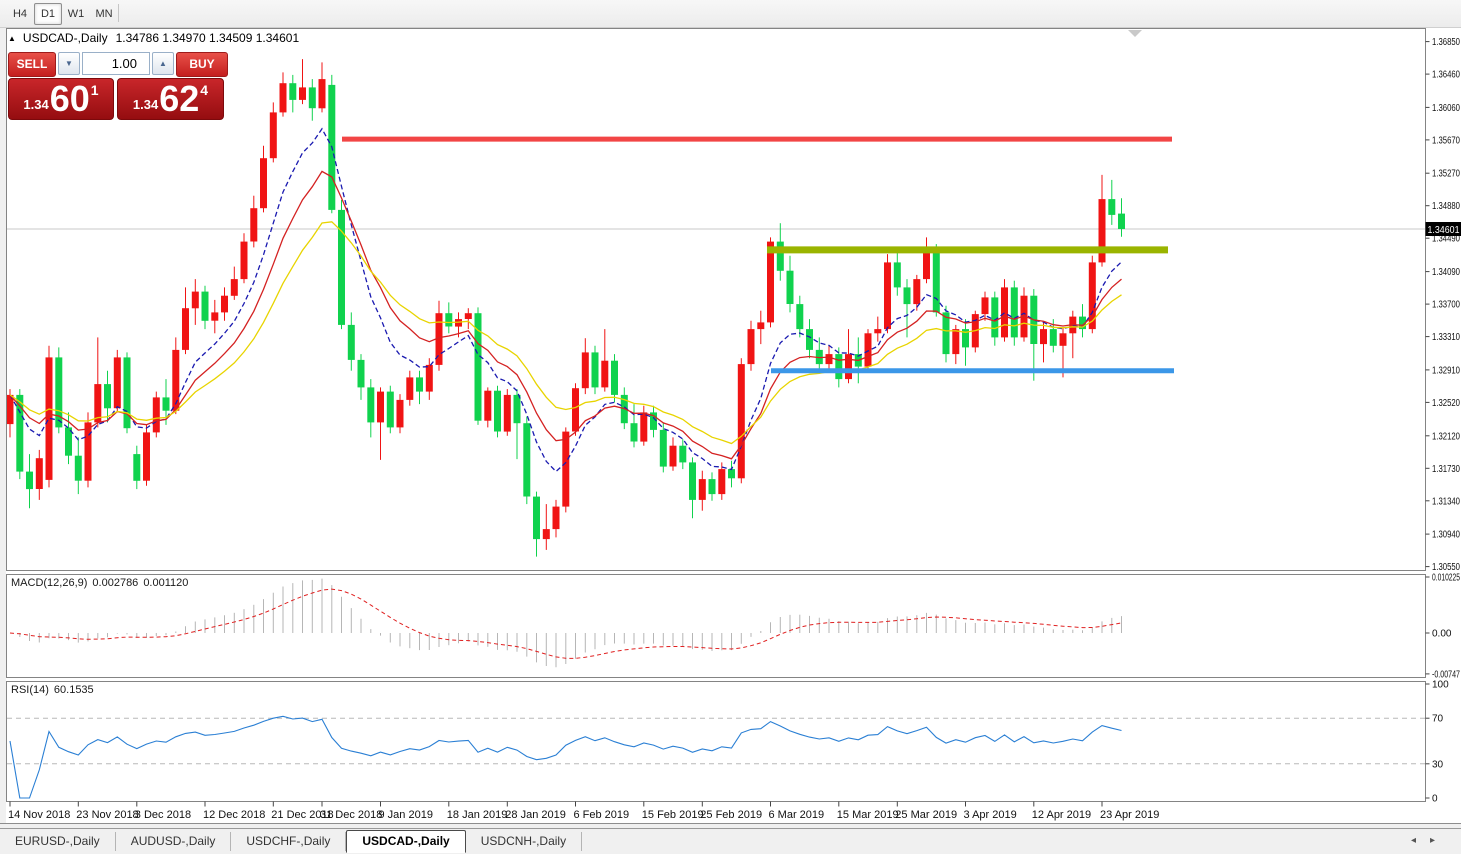 Image resolution: width=1461 pixels, height=854 pixels. What do you see at coordinates (1438, 764) in the screenshot?
I see `rsi-axis-label: 30` at bounding box center [1438, 764].